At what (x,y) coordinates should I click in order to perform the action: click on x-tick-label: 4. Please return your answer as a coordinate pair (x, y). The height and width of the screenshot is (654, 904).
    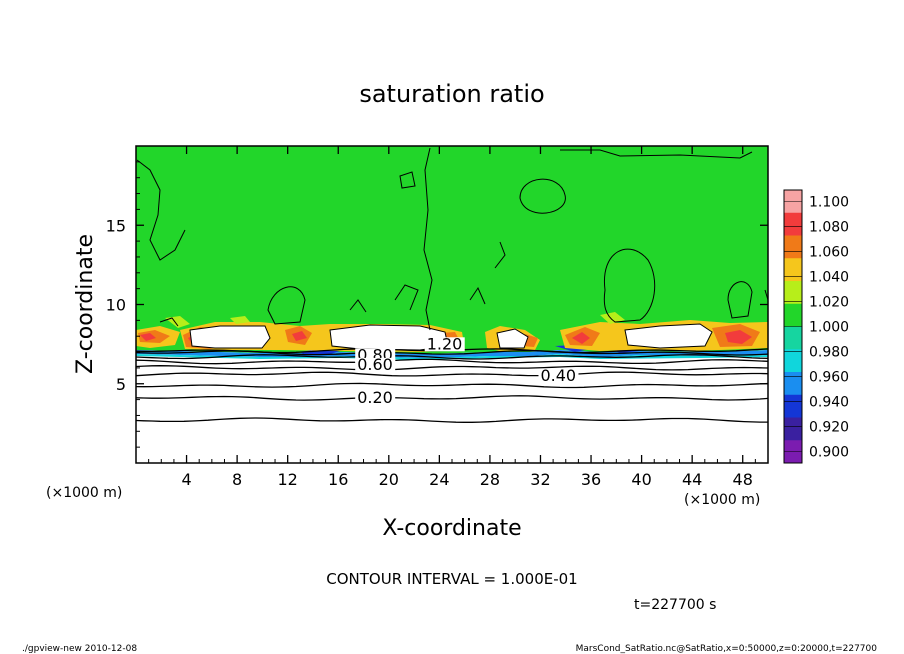
    Looking at the image, I should click on (186, 479).